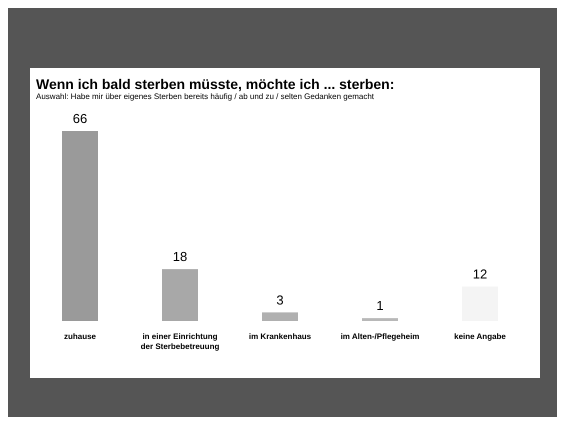 This screenshot has height=425, width=565. I want to click on x-tick-label: keine Angabe, so click(480, 336).